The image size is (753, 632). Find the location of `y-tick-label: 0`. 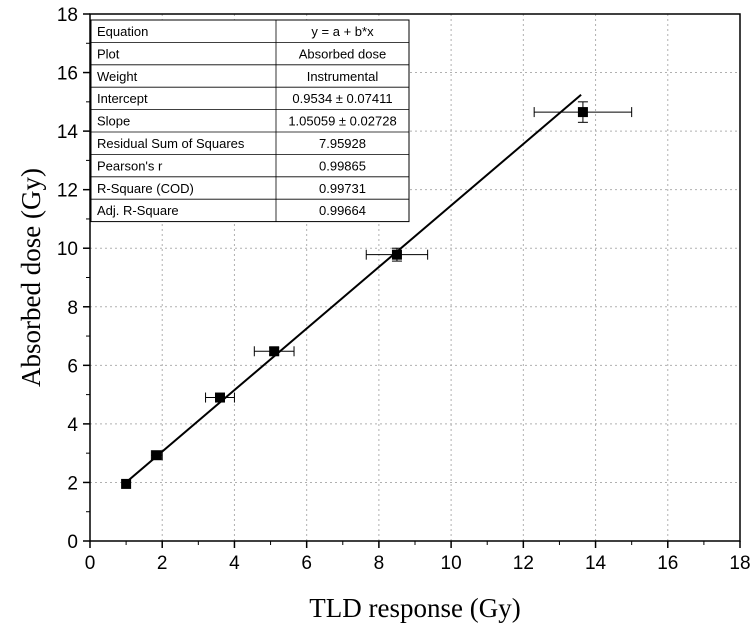

y-tick-label: 0 is located at coordinates (72, 542).